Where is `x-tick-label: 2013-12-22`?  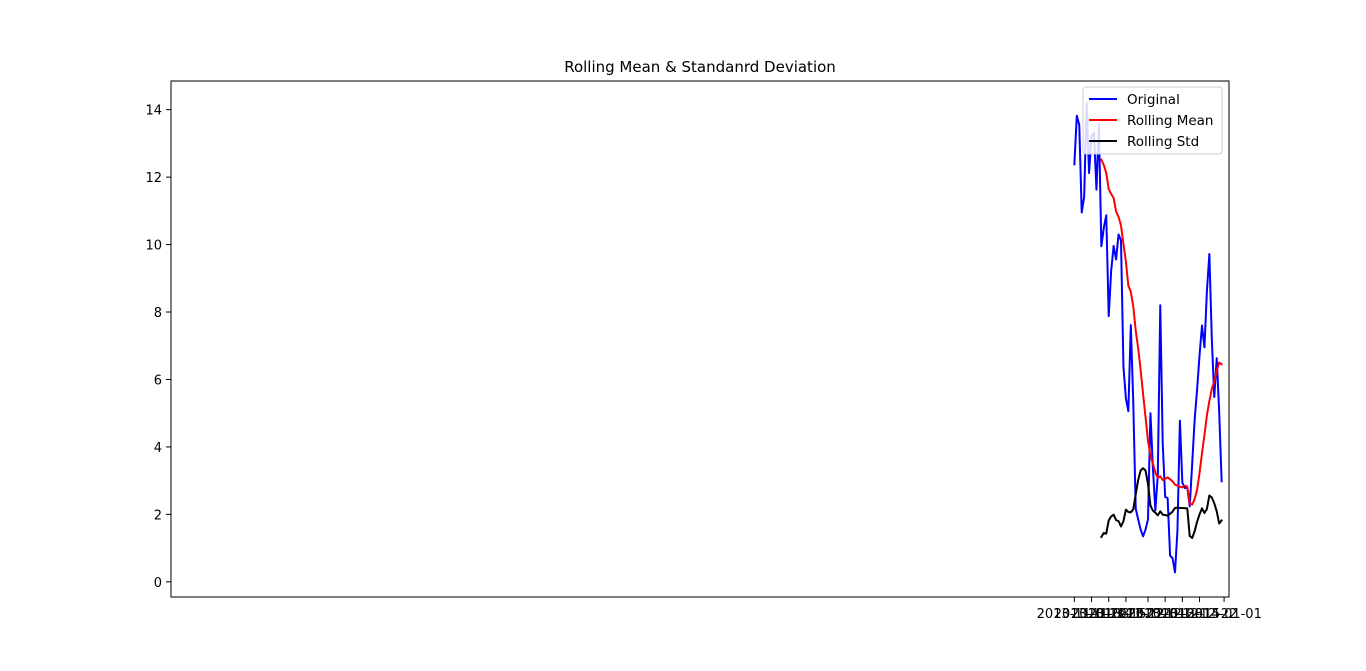 x-tick-label: 2013-12-22 is located at coordinates (1200, 614).